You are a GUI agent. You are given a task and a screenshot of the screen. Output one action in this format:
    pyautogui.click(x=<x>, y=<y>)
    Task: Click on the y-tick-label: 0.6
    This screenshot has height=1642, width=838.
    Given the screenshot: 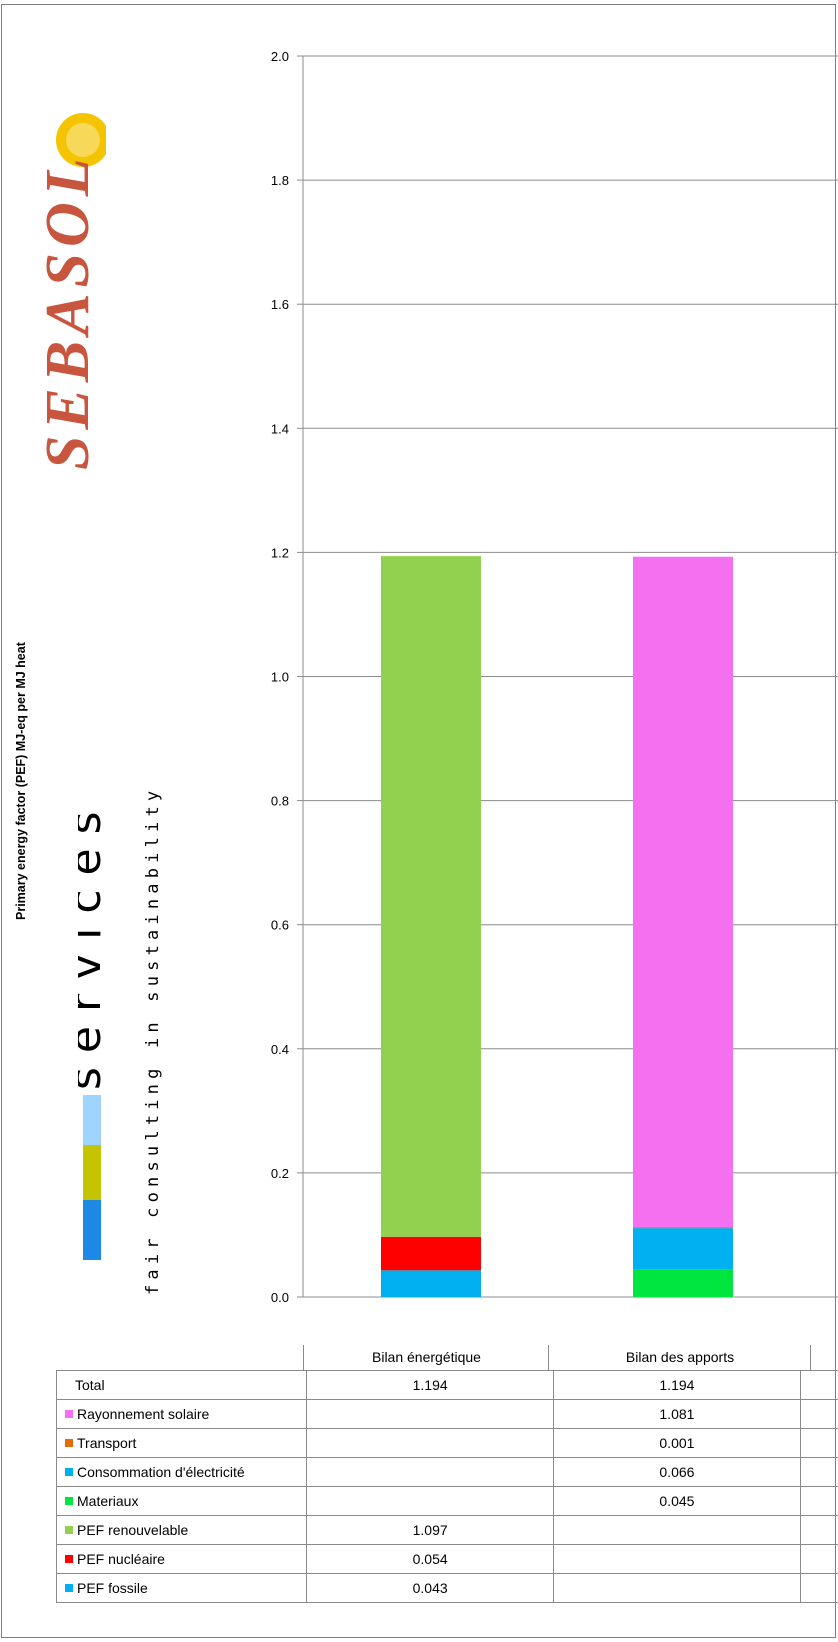 What is the action you would take?
    pyautogui.click(x=280, y=925)
    